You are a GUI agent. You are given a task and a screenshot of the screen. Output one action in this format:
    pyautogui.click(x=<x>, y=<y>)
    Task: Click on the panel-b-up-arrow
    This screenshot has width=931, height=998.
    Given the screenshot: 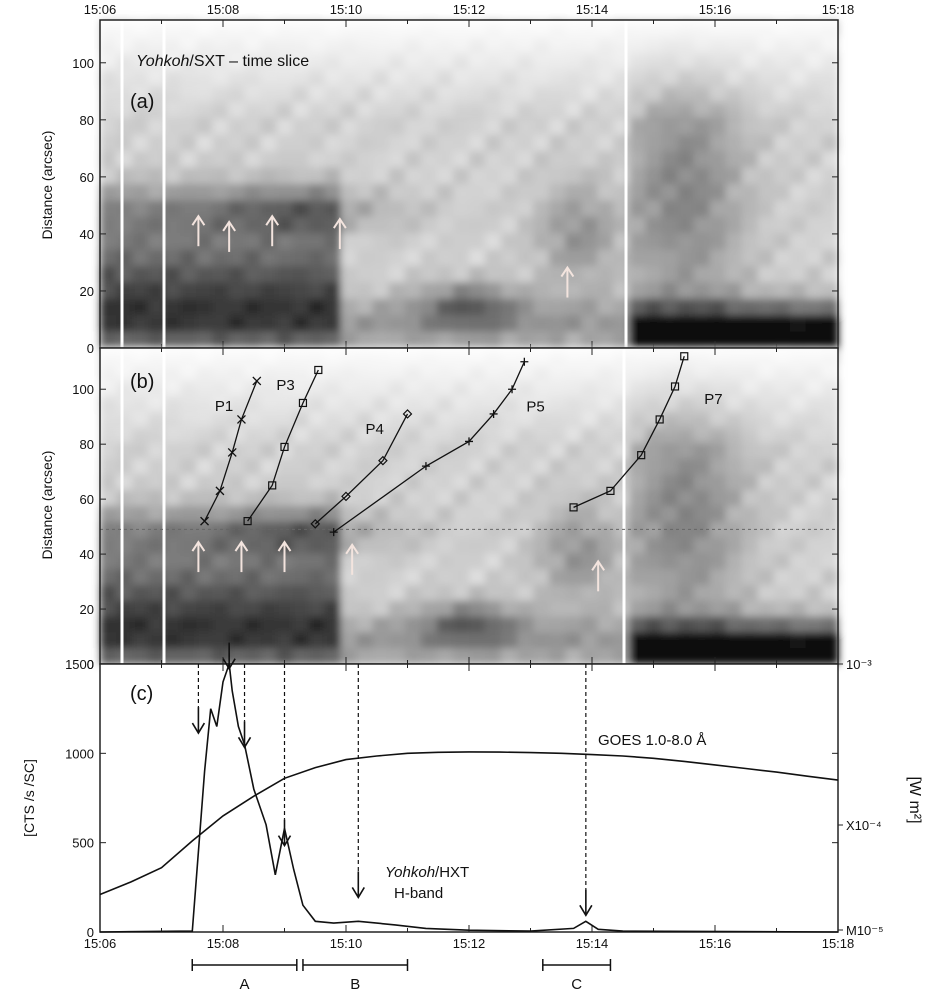 What is the action you would take?
    pyautogui.click(x=284, y=556)
    